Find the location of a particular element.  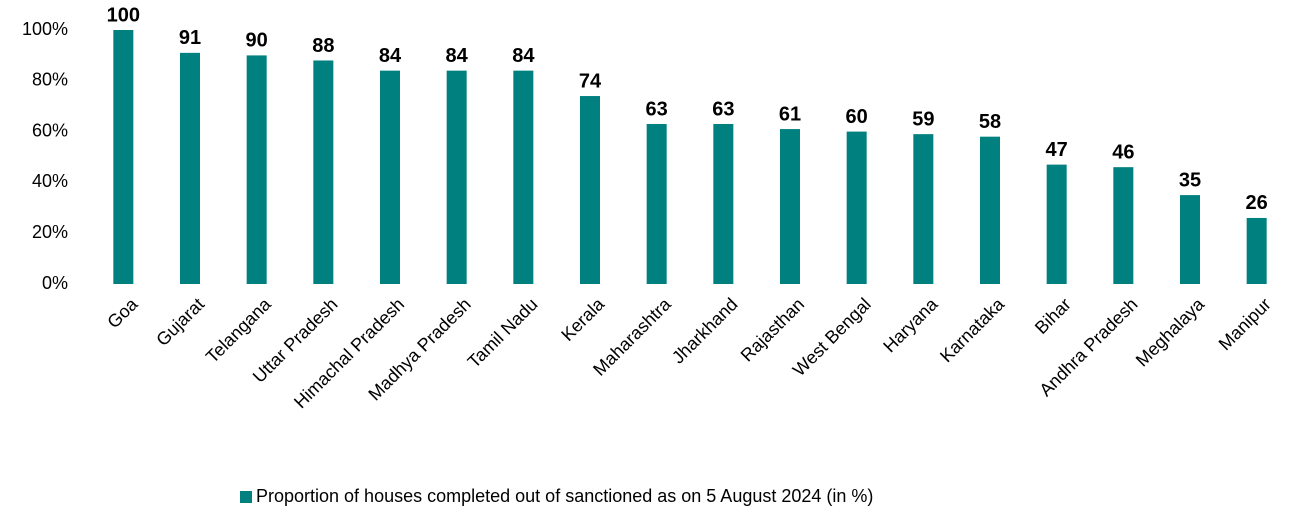

value-label: 35 is located at coordinates (1190, 180).